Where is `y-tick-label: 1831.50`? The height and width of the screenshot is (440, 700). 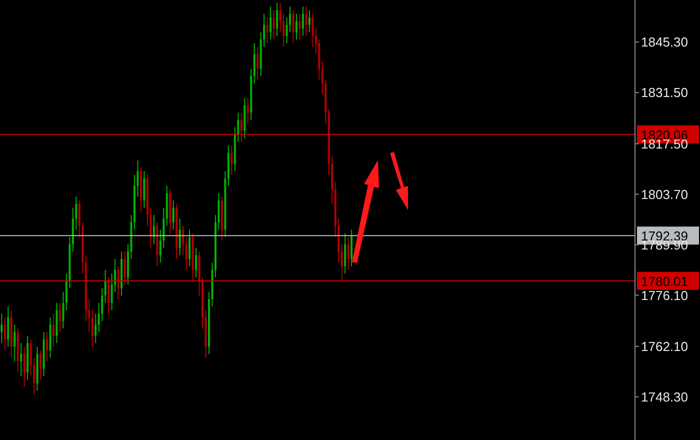
y-tick-label: 1831.50 is located at coordinates (664, 92).